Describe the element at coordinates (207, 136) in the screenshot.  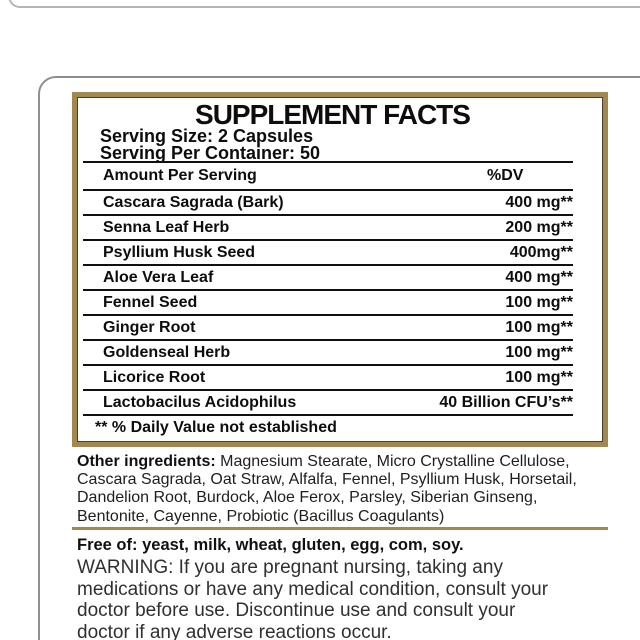
I see `serving-size-text: Serving Size: 2 Capsules` at that location.